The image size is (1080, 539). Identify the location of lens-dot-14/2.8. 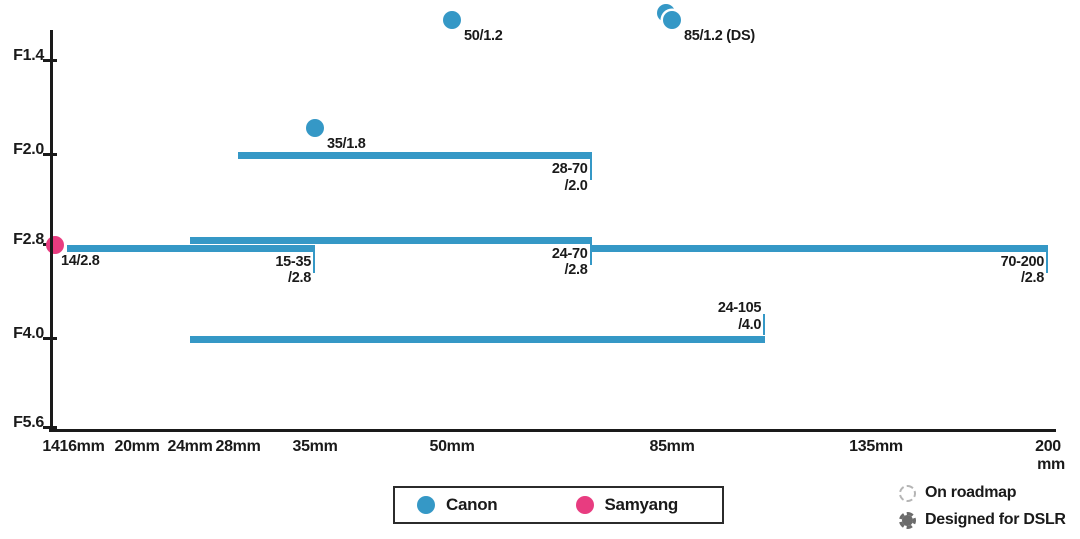
(55, 244).